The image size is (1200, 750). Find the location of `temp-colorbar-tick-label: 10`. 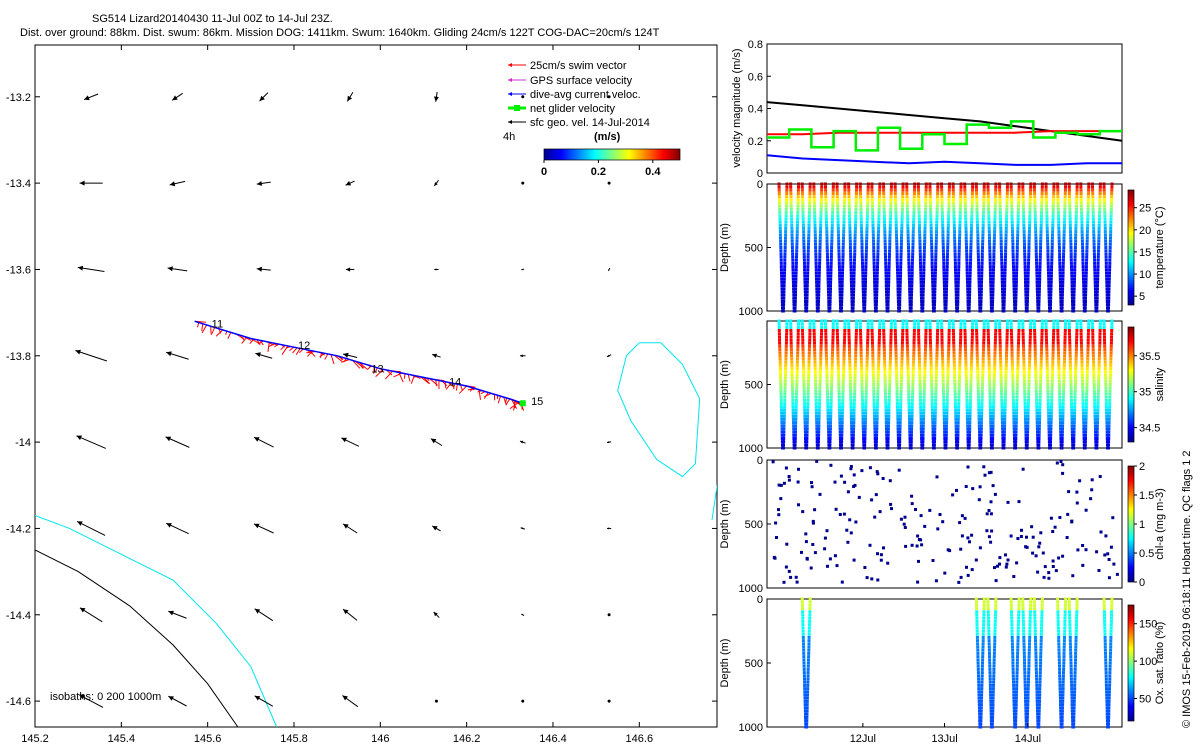

temp-colorbar-tick-label: 10 is located at coordinates (1145, 275).